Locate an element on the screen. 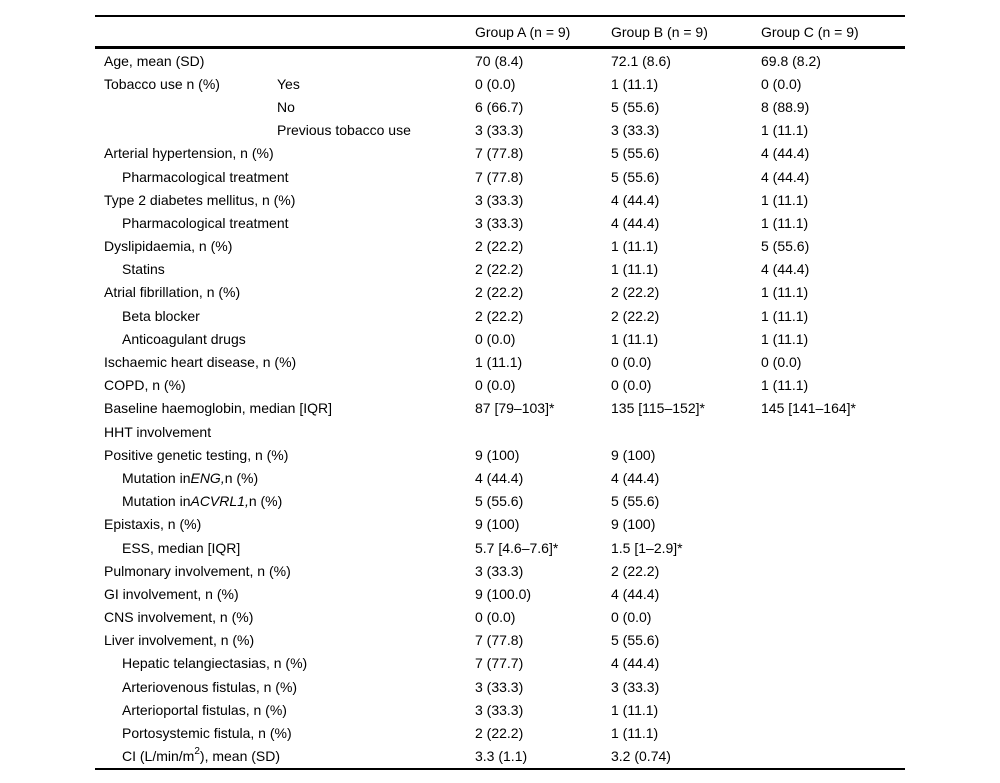 Image resolution: width=1000 pixels, height=783 pixels. row-label: Mutation in ACVRL1, n (%) is located at coordinates (202, 501).